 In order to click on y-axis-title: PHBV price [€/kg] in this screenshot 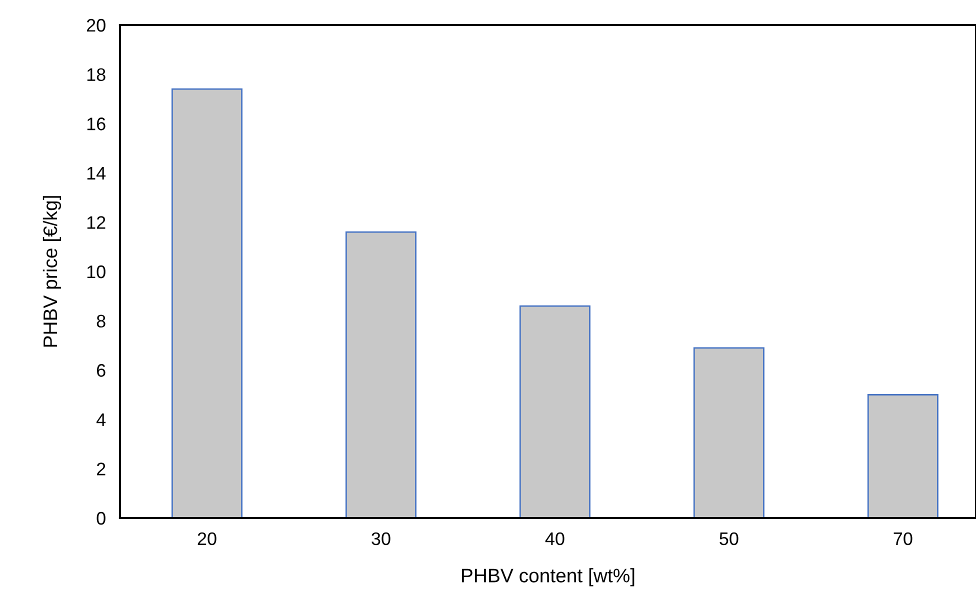, I will do `click(52, 271)`.